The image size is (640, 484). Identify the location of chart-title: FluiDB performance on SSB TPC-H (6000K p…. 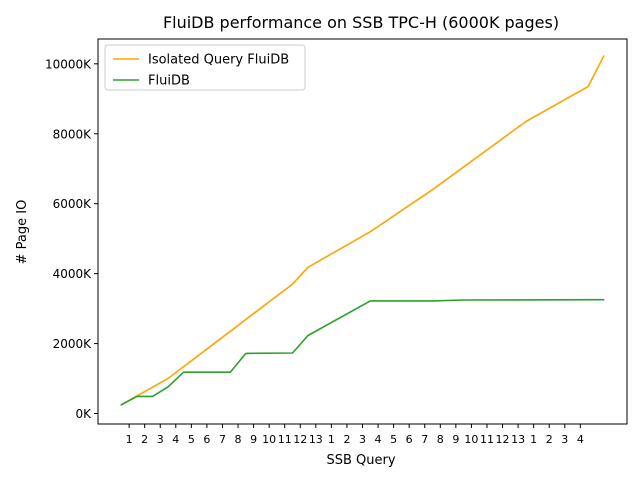
(361, 22).